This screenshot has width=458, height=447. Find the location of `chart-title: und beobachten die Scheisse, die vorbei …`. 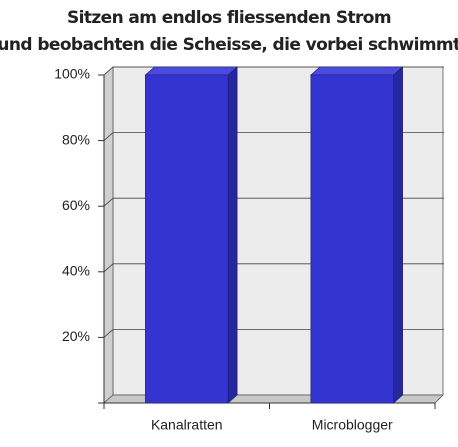

chart-title: und beobachten die Scheisse, die vorbei … is located at coordinates (229, 45).